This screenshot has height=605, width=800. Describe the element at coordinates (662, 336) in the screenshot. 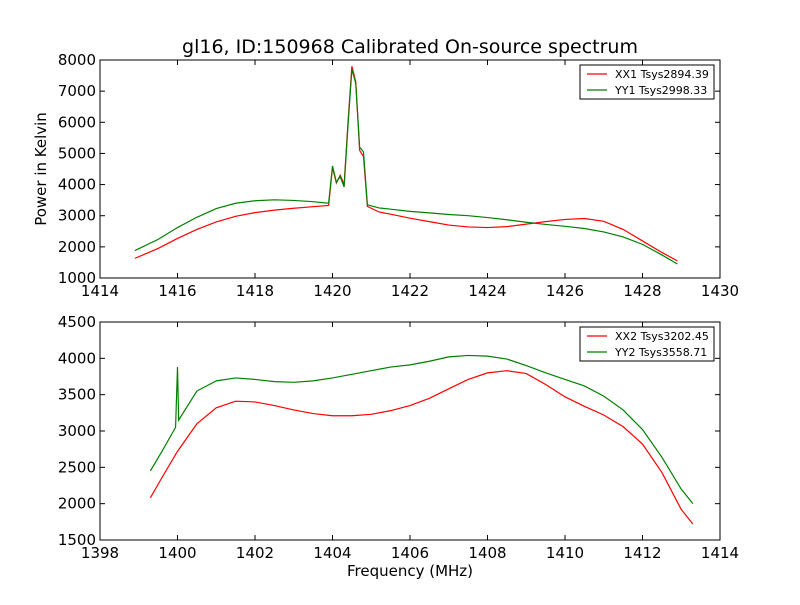

I see `legend-label: XX2 Tsys3202.45` at that location.